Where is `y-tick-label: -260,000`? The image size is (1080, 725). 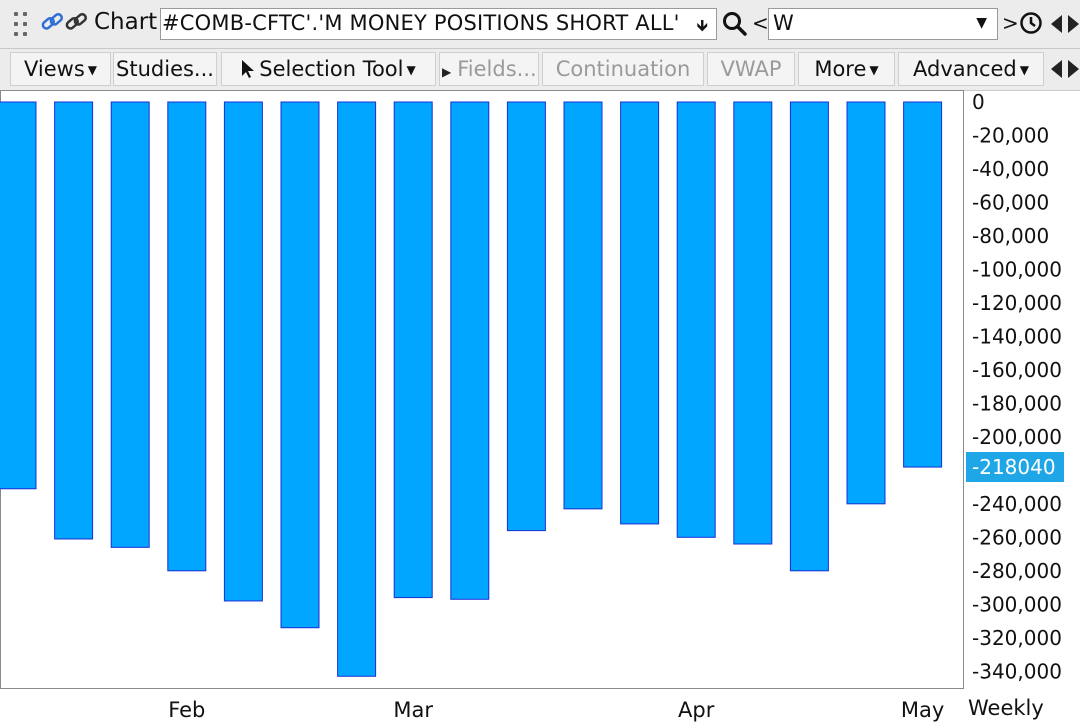
y-tick-label: -260,000 is located at coordinates (1017, 537).